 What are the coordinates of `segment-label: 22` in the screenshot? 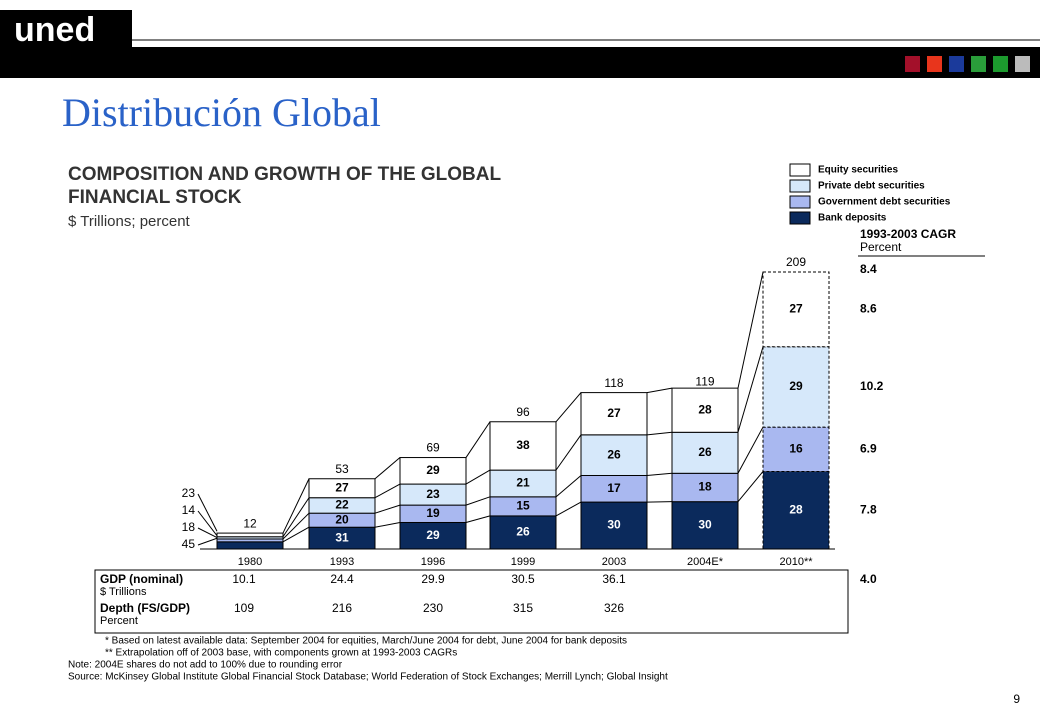 It's located at (342, 505).